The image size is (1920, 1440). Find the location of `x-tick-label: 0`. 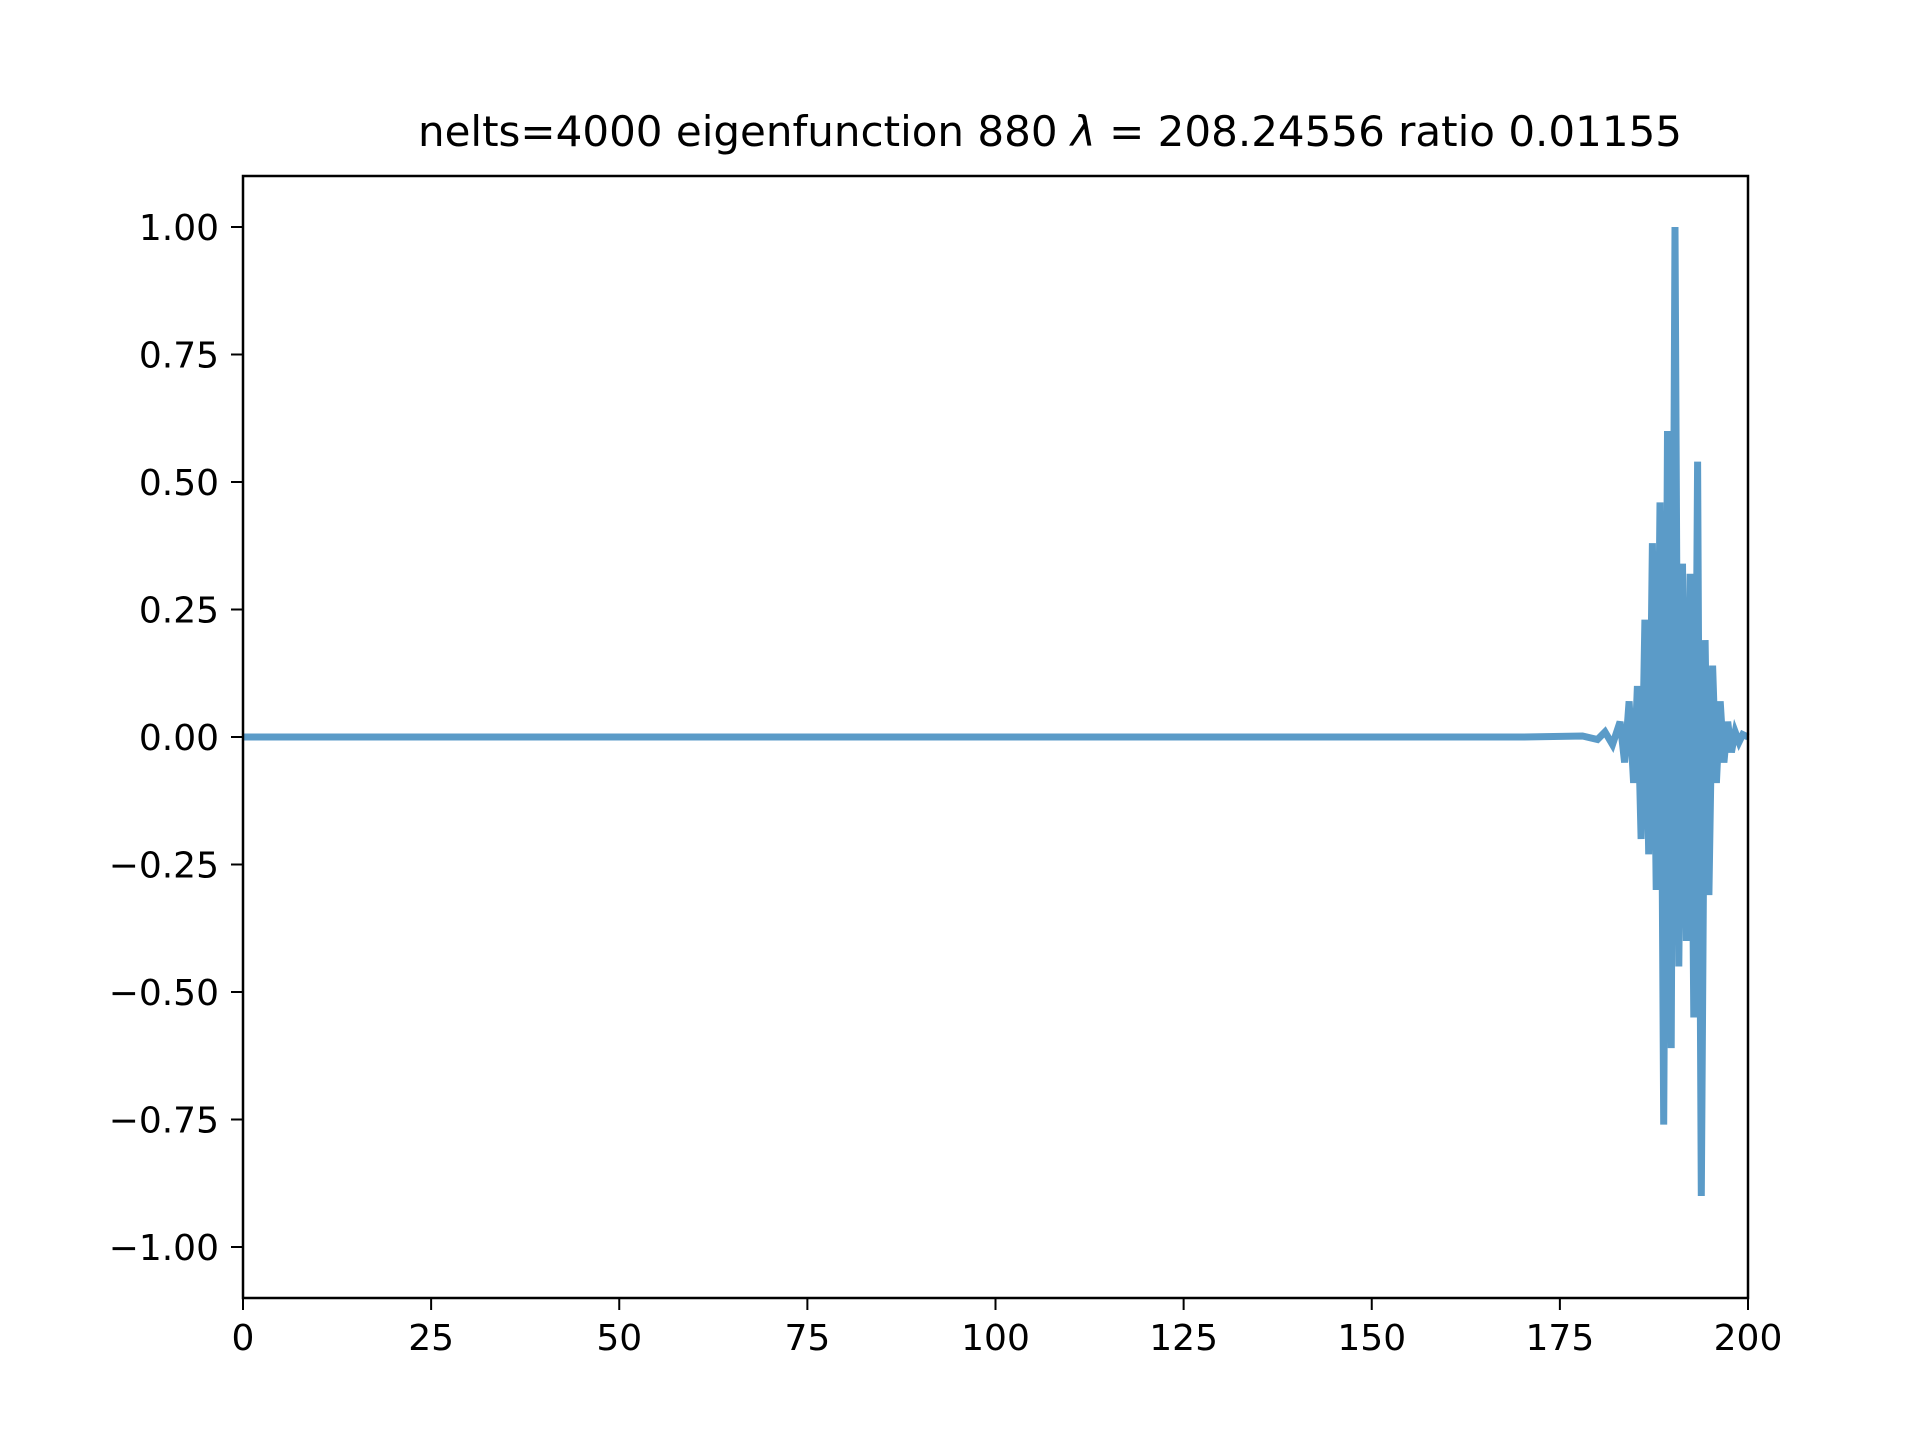

x-tick-label: 0 is located at coordinates (243, 1338).